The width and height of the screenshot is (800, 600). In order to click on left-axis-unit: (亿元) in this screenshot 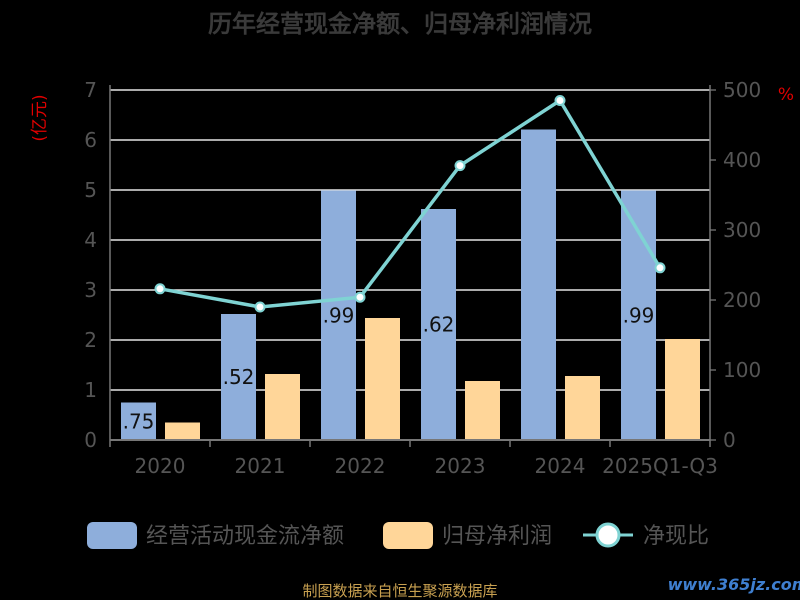, I will do `click(40, 117)`.